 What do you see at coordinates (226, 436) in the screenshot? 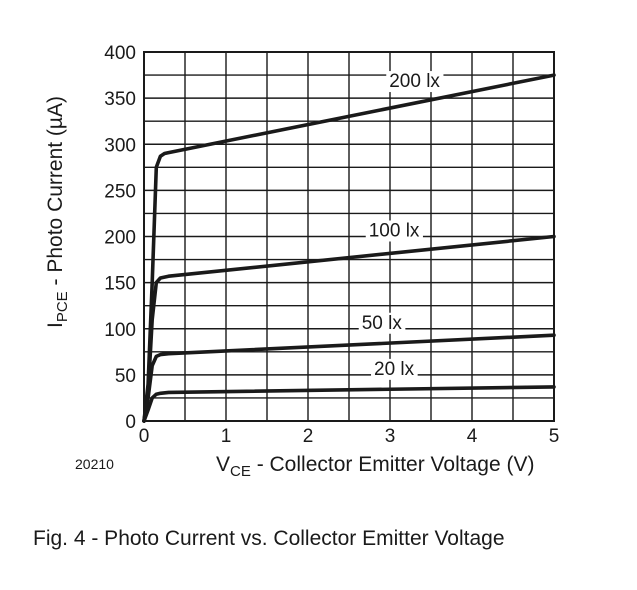
I see `x-tick-label: 1` at bounding box center [226, 436].